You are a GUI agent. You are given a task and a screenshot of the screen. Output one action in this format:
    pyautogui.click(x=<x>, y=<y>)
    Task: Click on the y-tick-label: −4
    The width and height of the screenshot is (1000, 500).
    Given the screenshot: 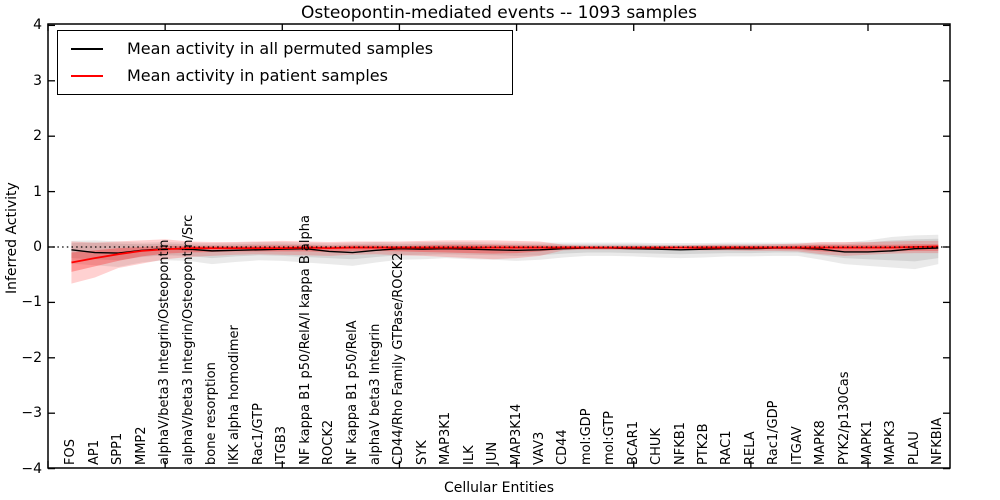 What is the action you would take?
    pyautogui.click(x=31, y=468)
    